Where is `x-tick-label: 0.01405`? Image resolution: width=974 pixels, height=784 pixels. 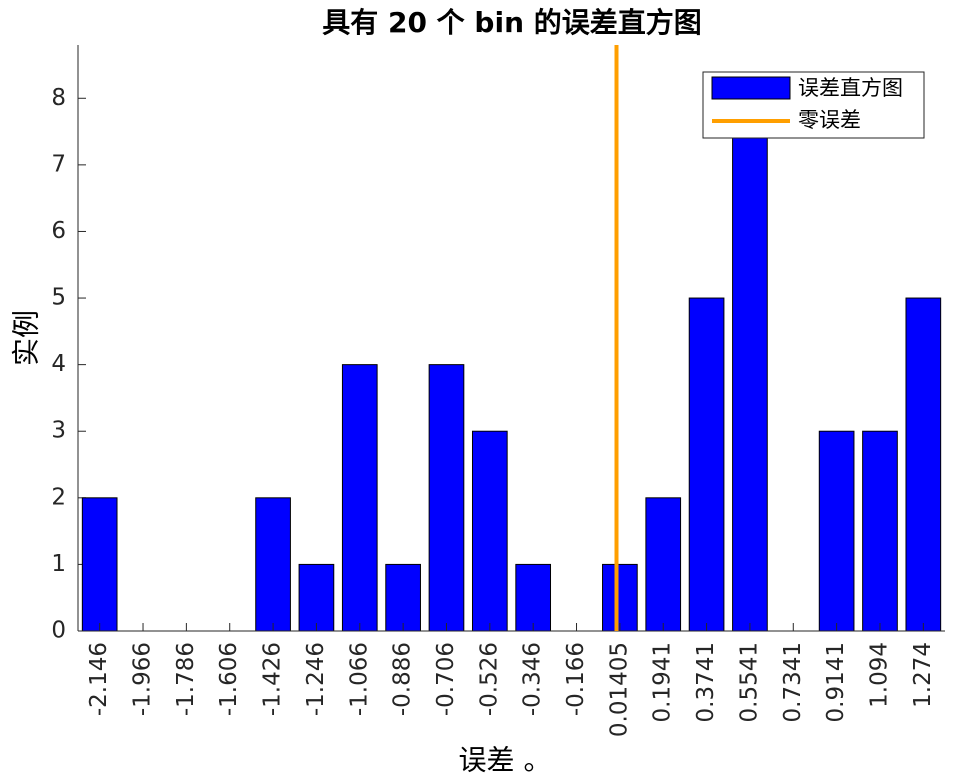 x-tick-label: 0.01405 is located at coordinates (619, 689).